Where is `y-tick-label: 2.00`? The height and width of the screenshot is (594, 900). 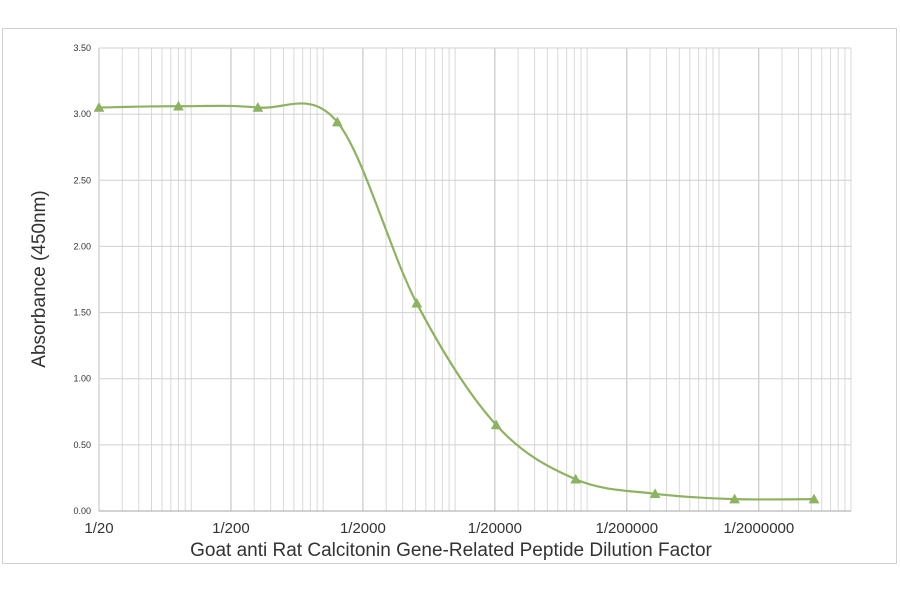
y-tick-label: 2.00 is located at coordinates (82, 246).